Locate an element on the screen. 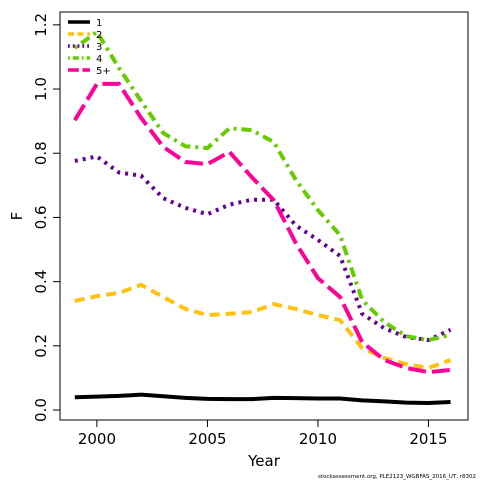  y-tick-label: 1.2 is located at coordinates (41, 25).